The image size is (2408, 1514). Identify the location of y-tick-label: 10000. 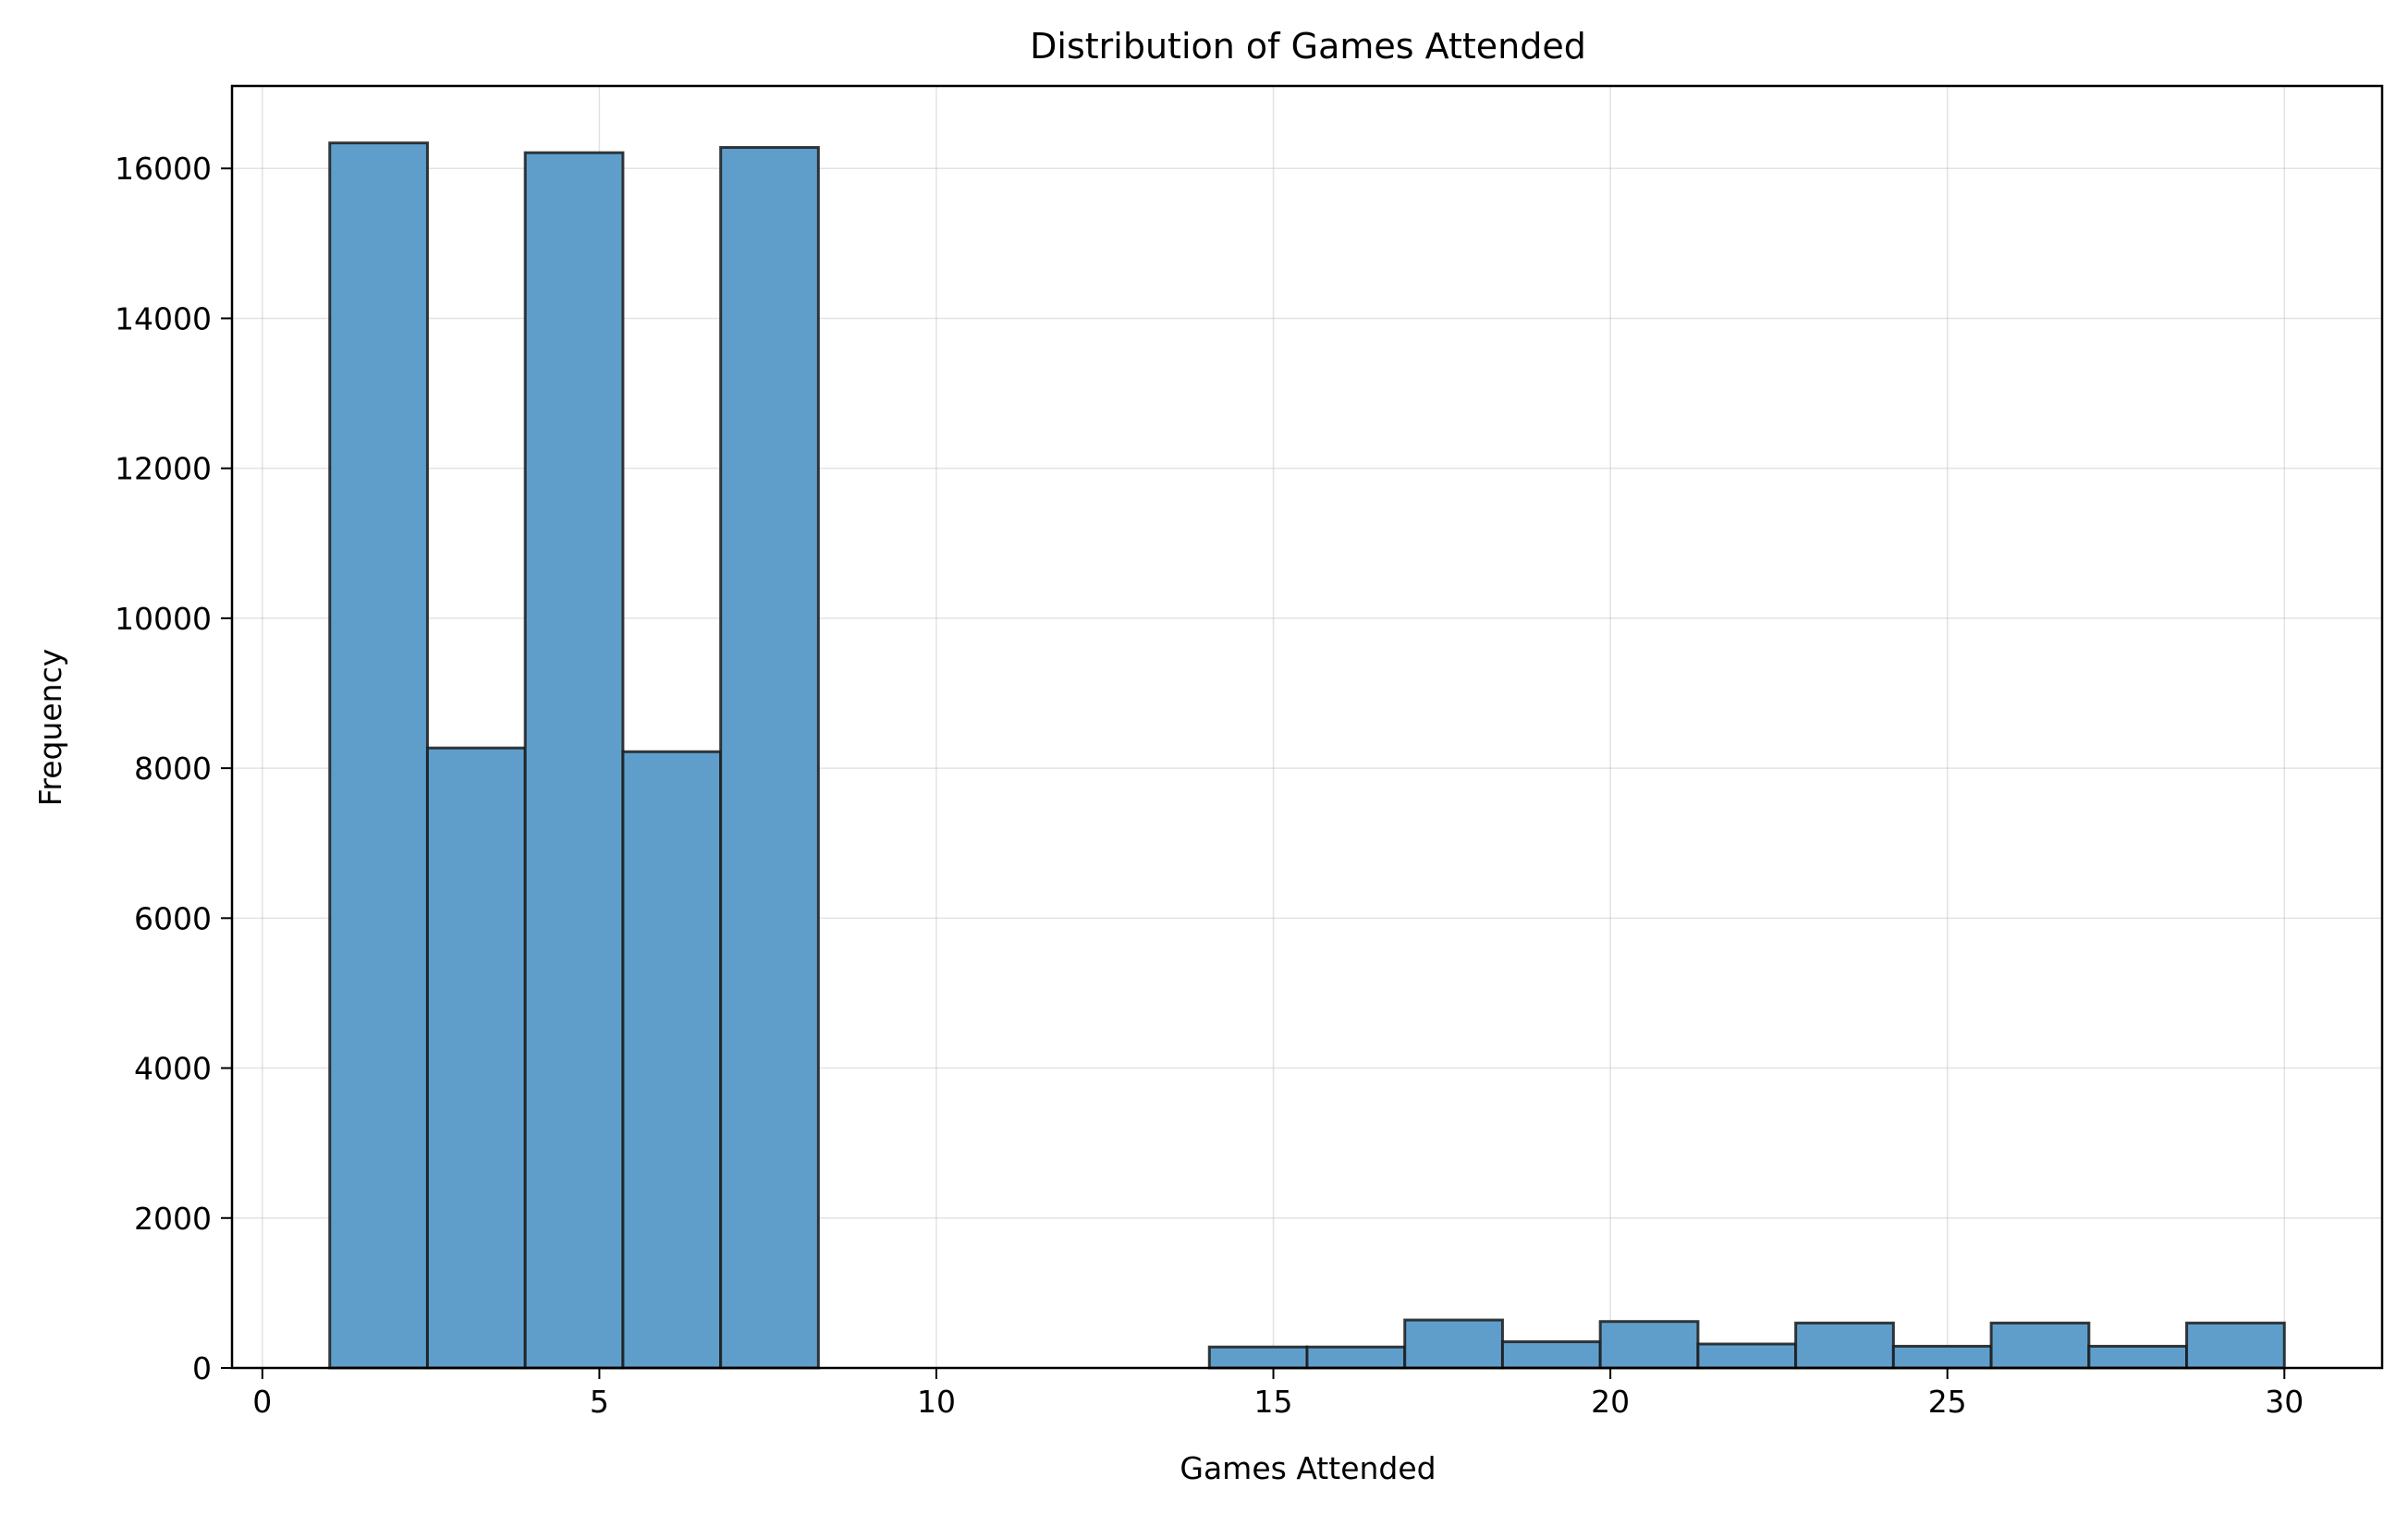
(163, 619).